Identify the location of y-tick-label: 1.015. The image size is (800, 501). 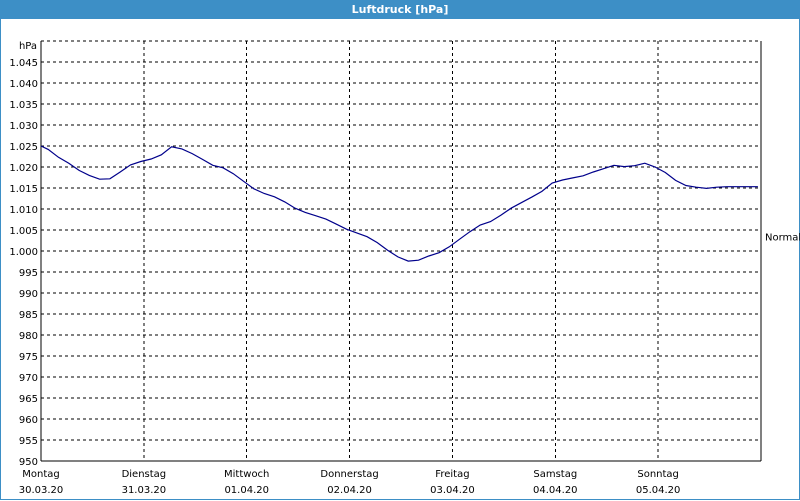
(23, 189).